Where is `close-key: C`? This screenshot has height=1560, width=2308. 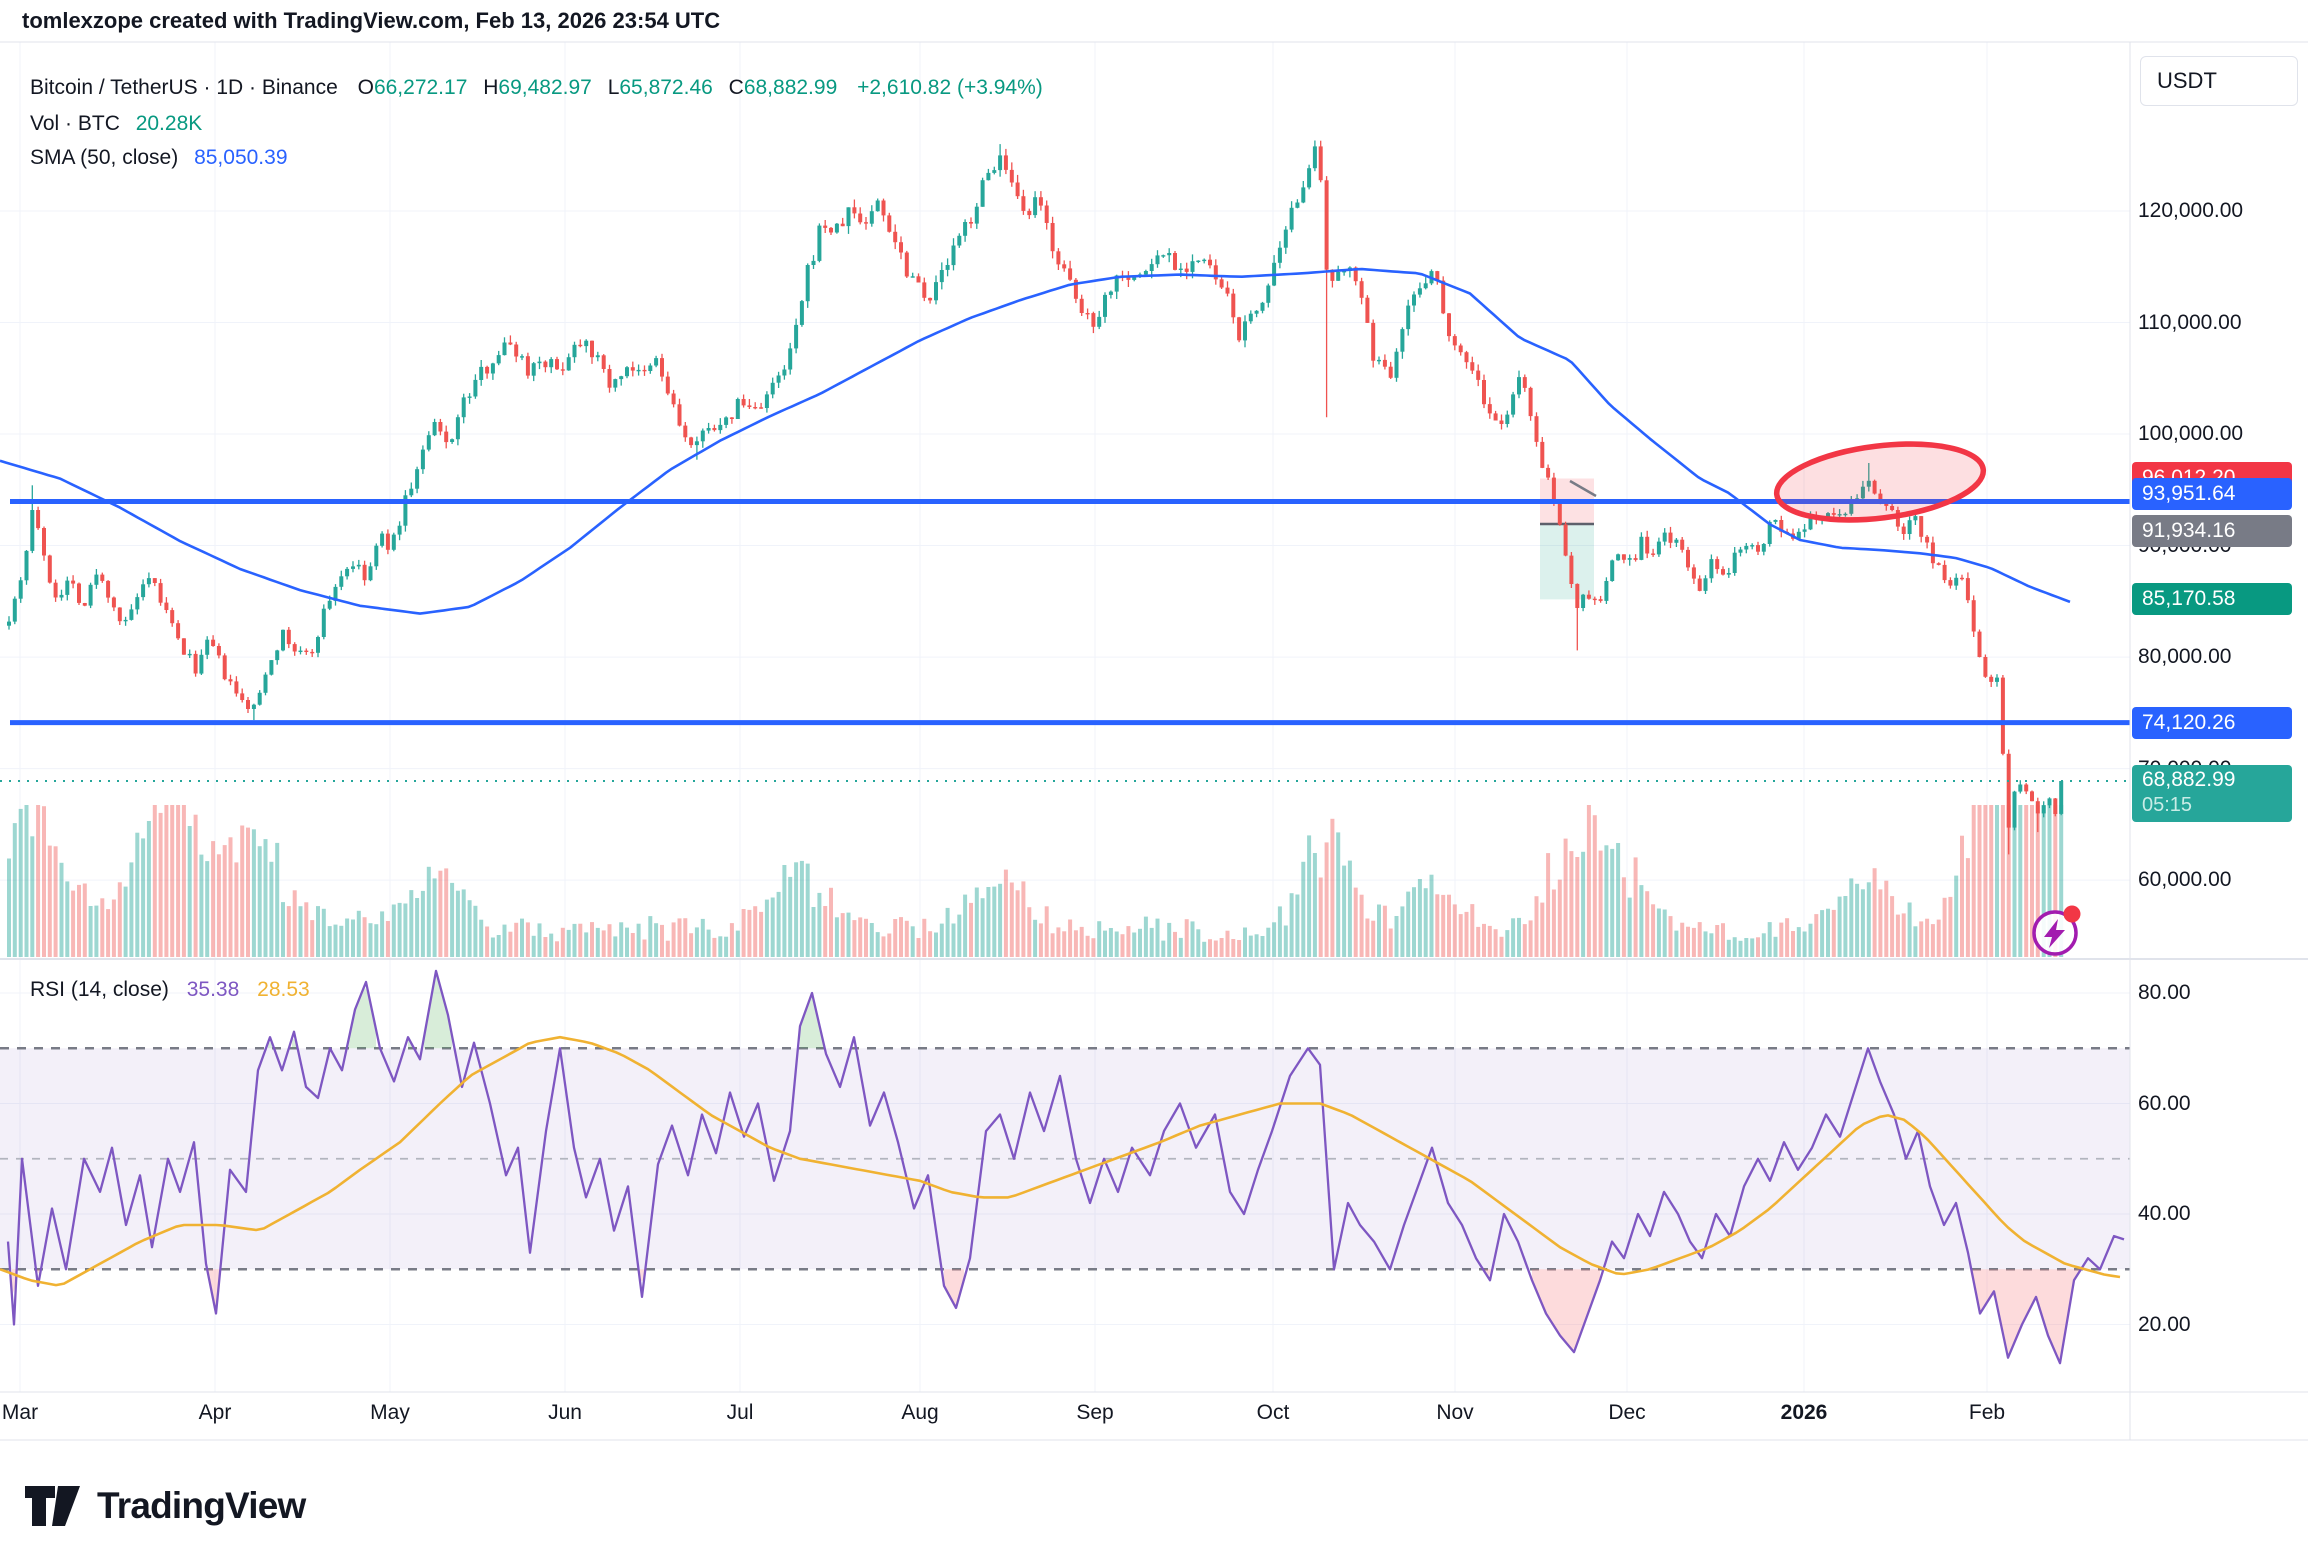
close-key: C is located at coordinates (736, 87).